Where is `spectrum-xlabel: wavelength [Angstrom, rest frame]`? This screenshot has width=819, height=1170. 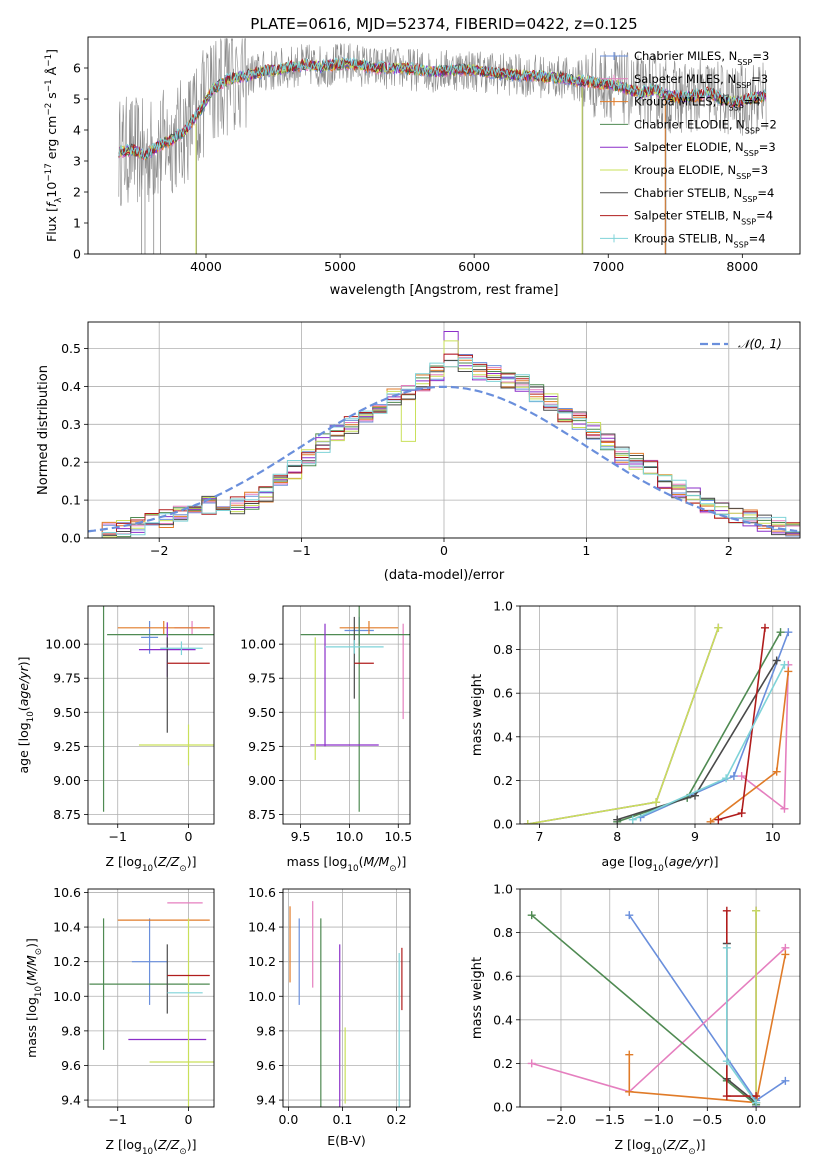
spectrum-xlabel: wavelength [Angstrom, rest frame] is located at coordinates (444, 290).